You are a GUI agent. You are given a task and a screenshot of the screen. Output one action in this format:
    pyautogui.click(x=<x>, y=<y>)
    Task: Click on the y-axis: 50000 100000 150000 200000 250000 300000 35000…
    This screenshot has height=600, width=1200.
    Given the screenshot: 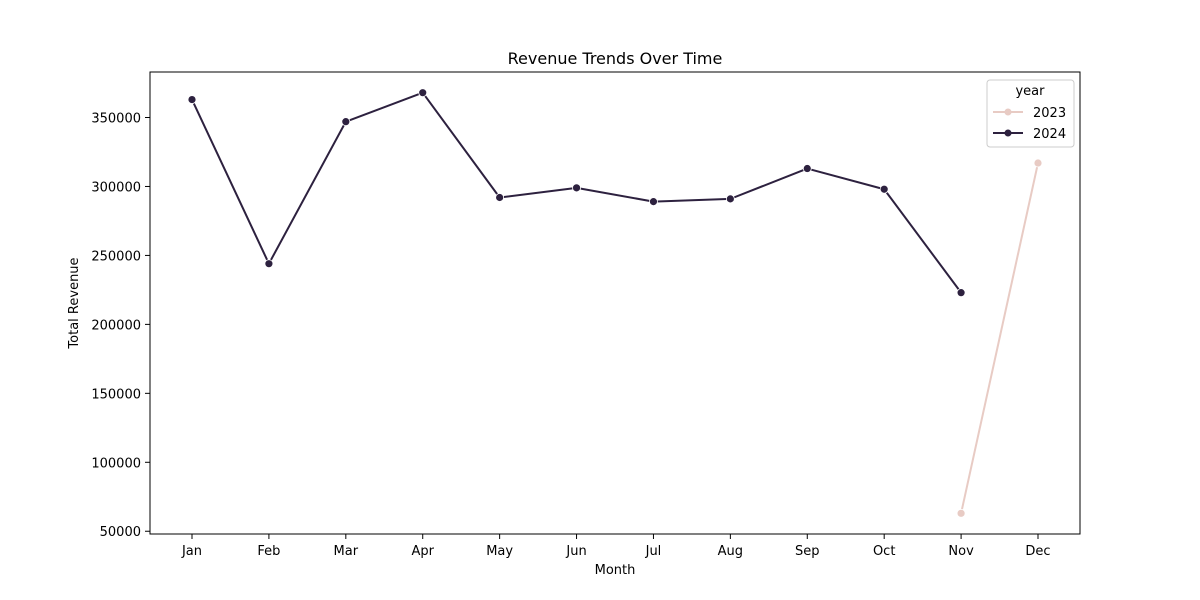 What is the action you would take?
    pyautogui.click(x=120, y=326)
    